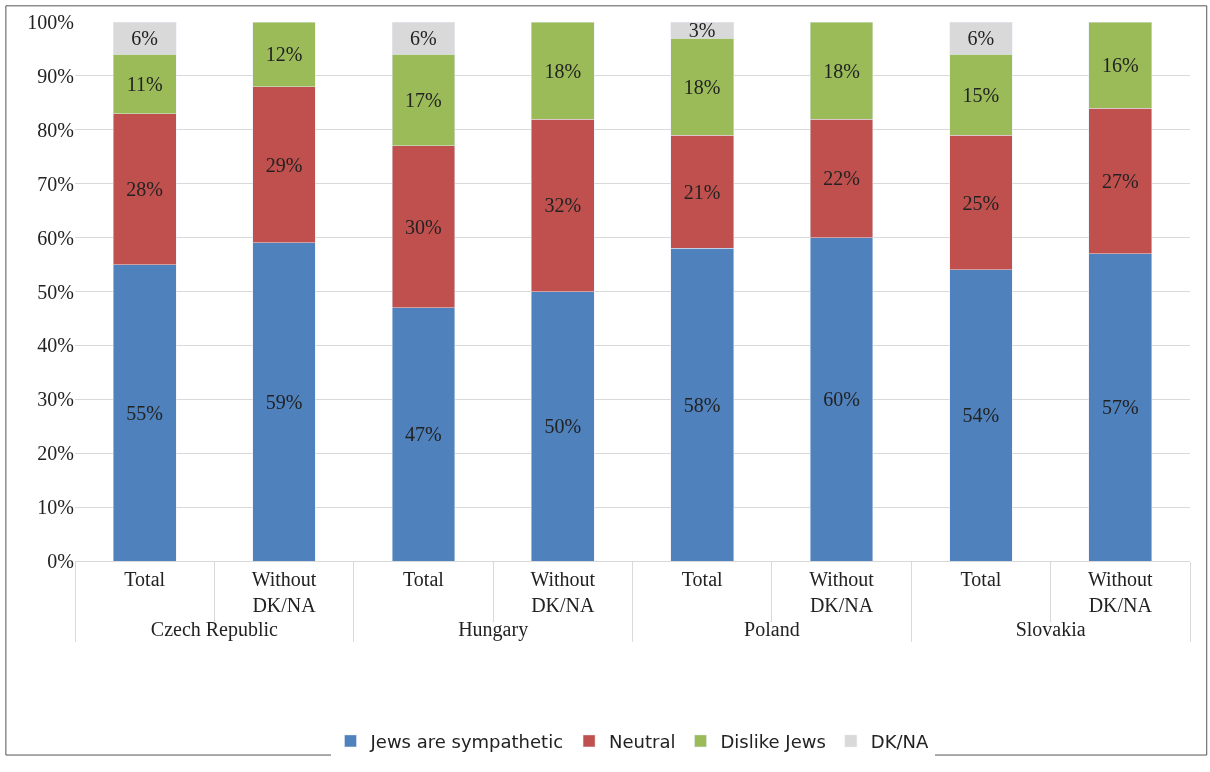 This screenshot has width=1210, height=772. What do you see at coordinates (55, 507) in the screenshot?
I see `y-tick-label: 10%` at bounding box center [55, 507].